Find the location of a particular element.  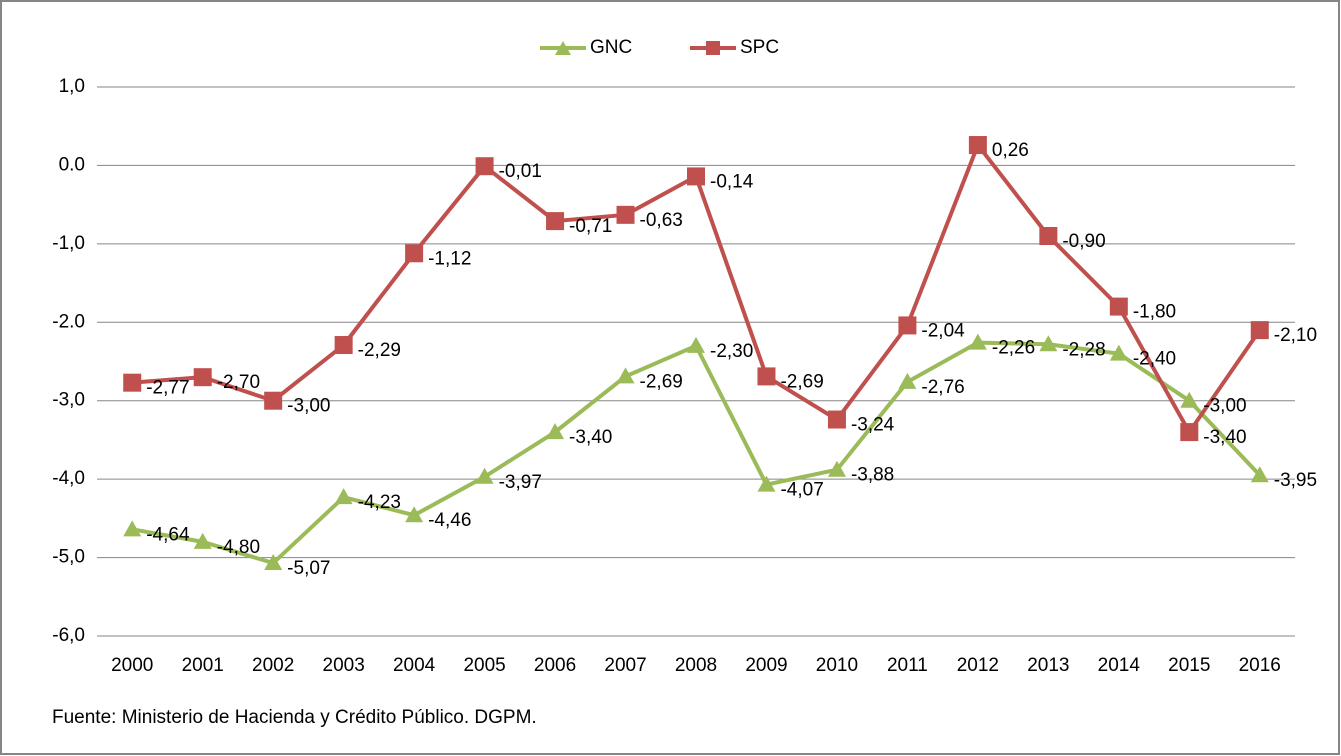

data-label: -1,80 is located at coordinates (1154, 312).